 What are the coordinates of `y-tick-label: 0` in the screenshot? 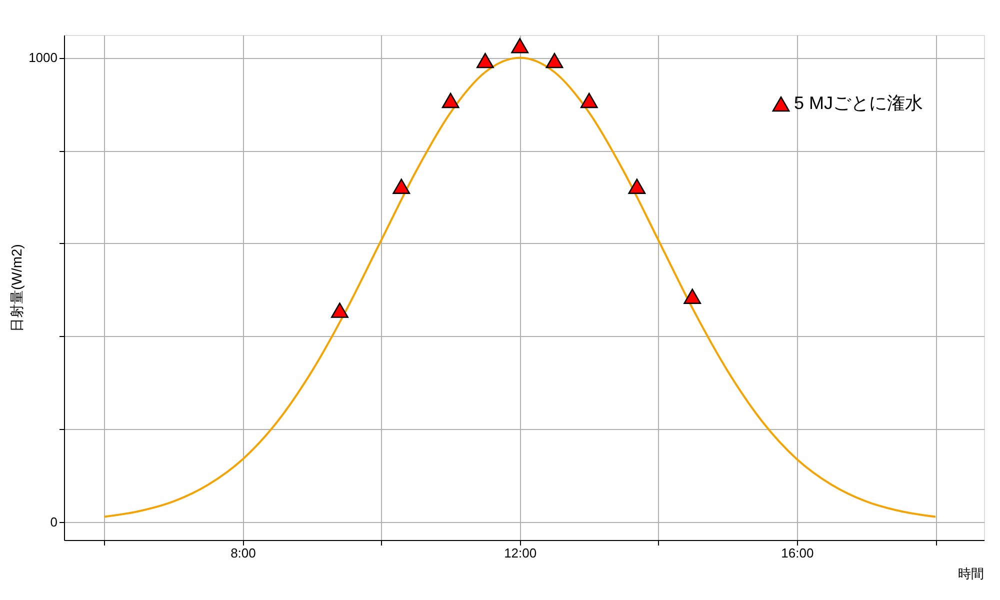 It's located at (54, 522).